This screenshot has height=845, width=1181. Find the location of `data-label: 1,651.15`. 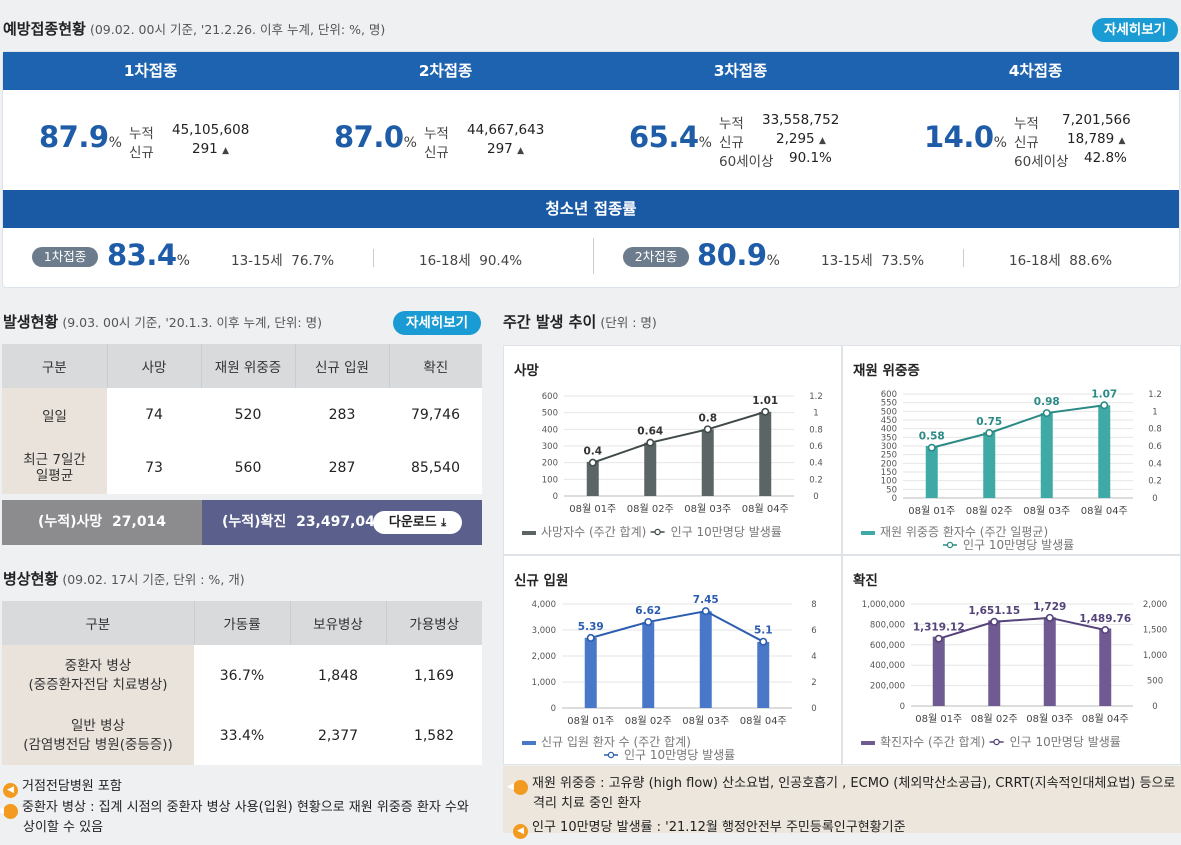

data-label: 1,651.15 is located at coordinates (994, 611).